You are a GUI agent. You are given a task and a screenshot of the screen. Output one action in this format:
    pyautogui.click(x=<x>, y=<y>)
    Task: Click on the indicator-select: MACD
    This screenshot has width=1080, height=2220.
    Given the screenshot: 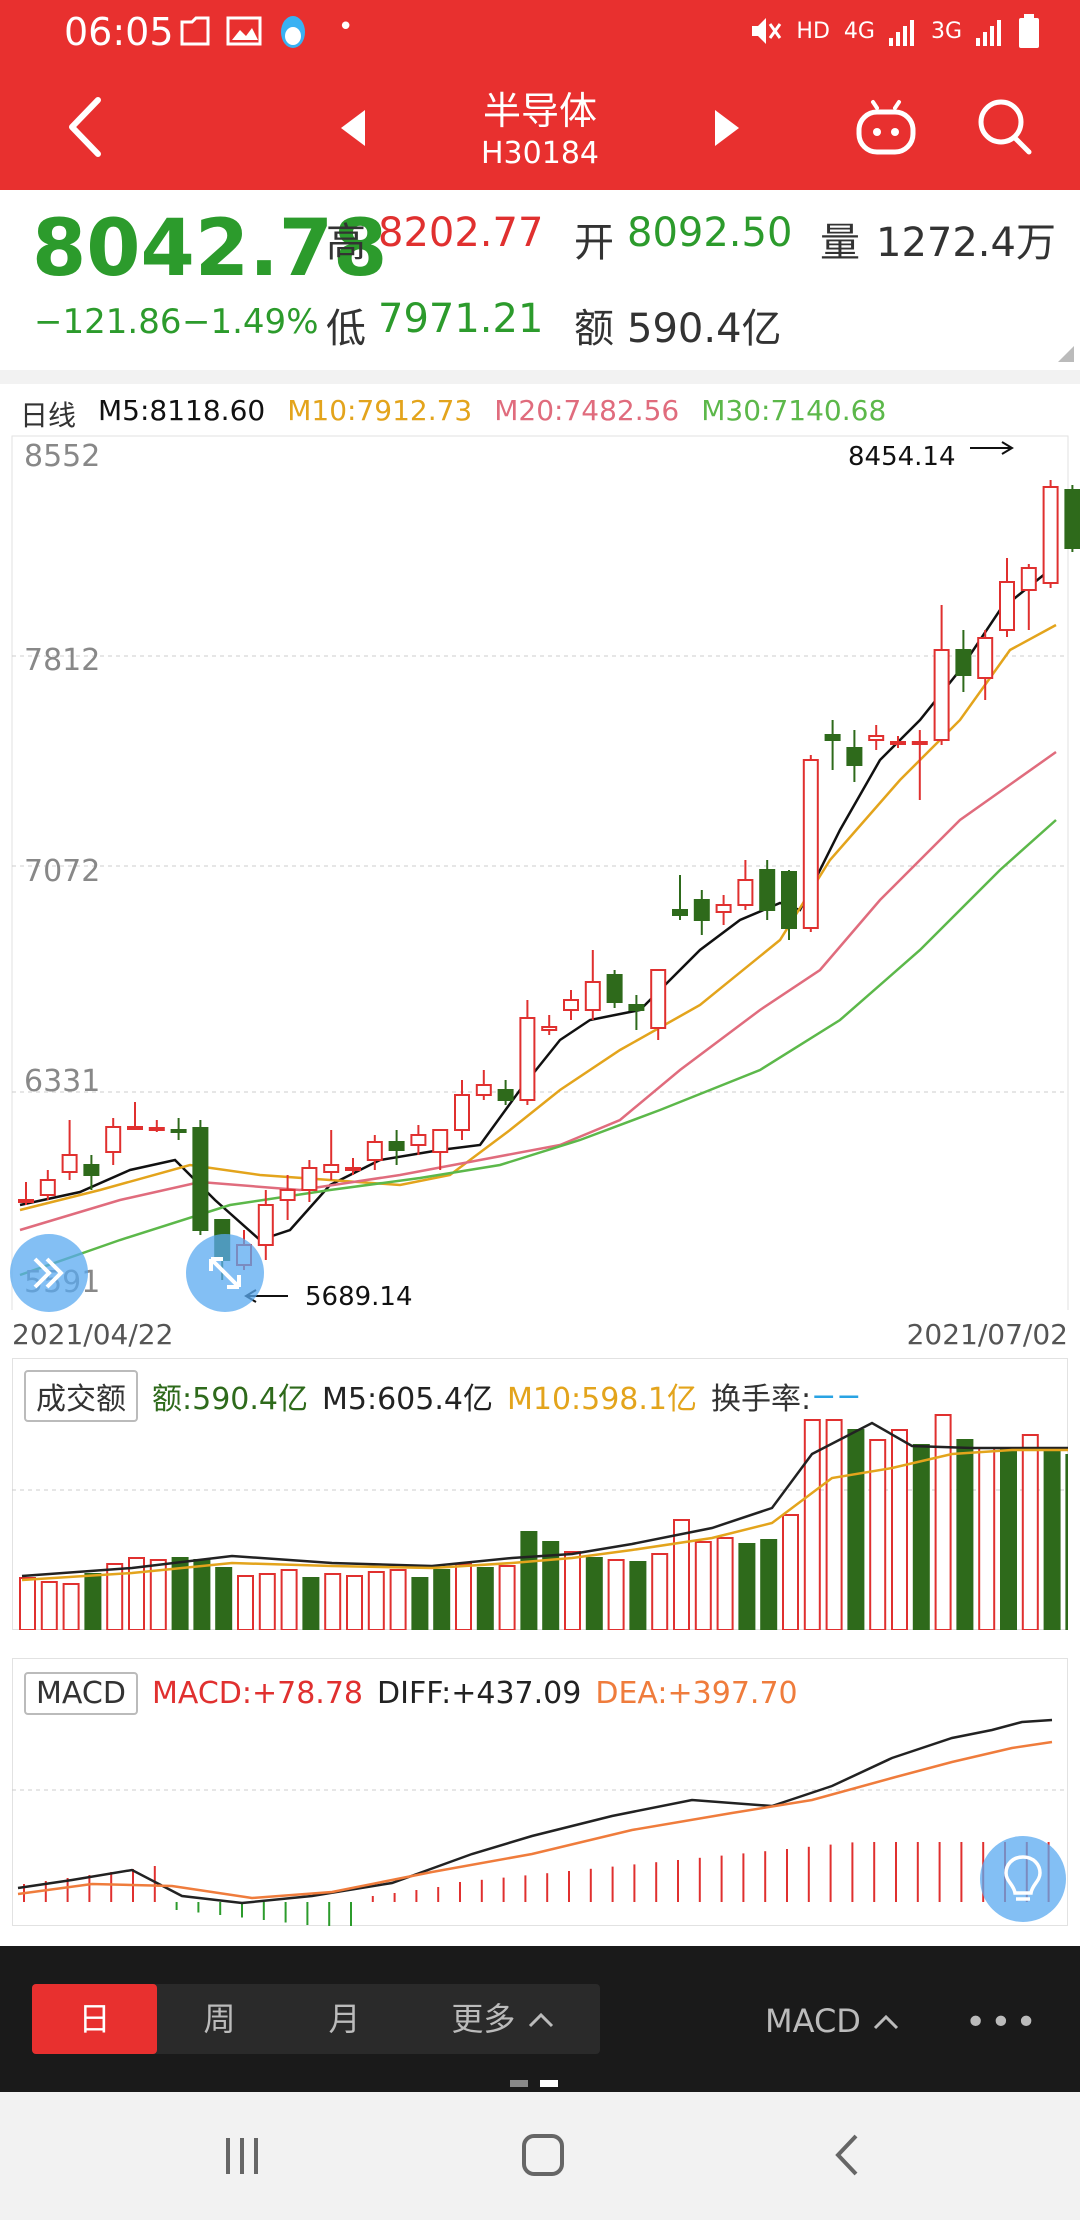 What is the action you would take?
    pyautogui.click(x=833, y=2021)
    